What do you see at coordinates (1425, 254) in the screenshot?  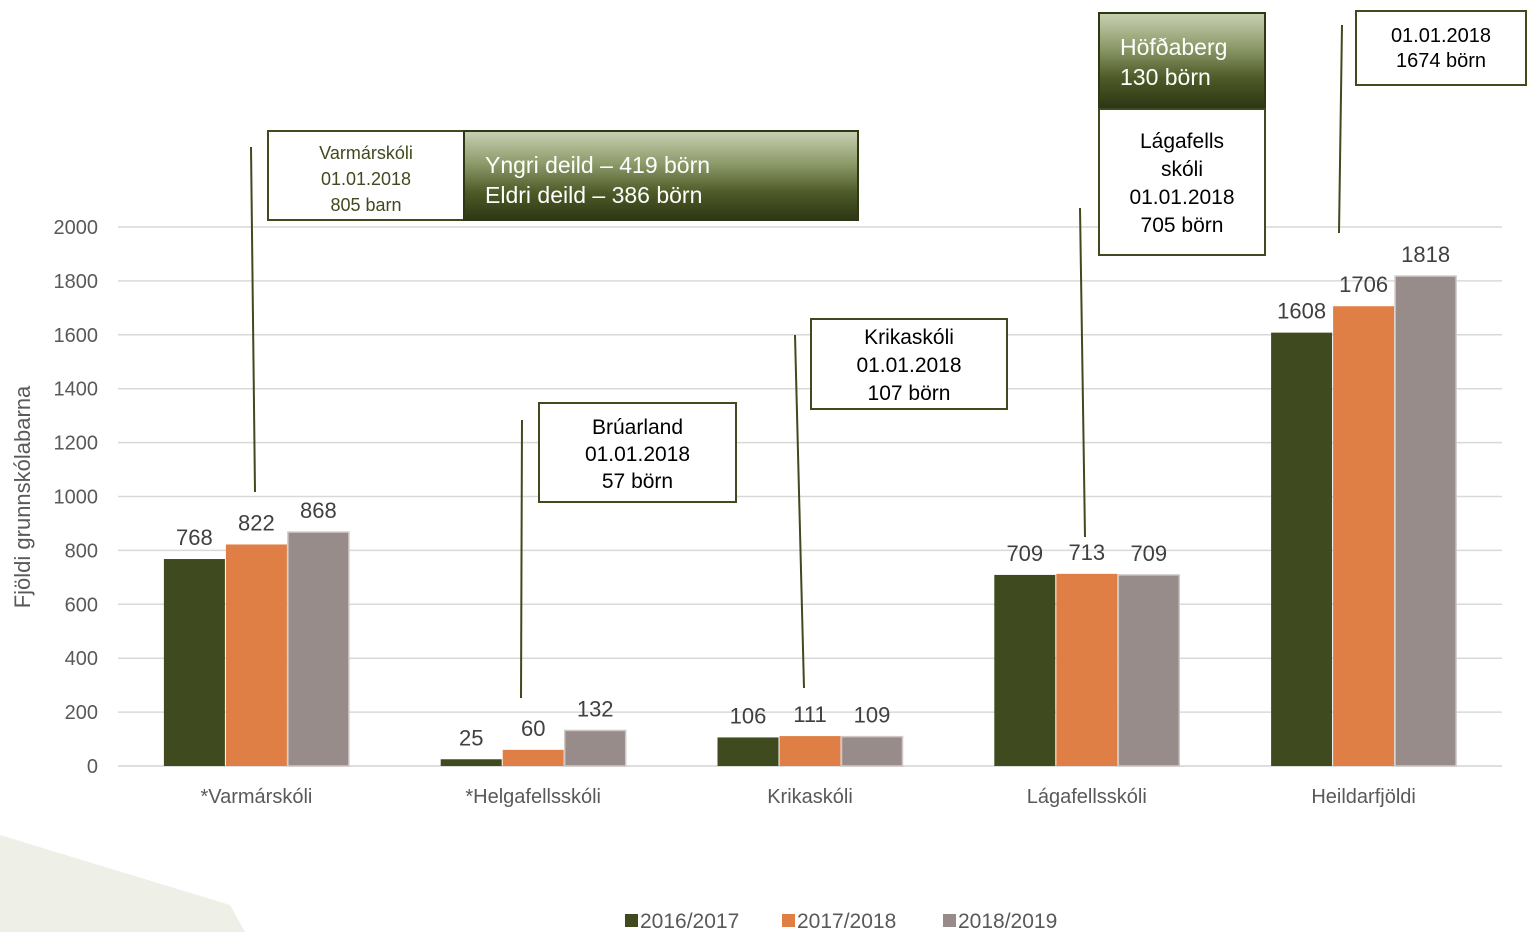 I see `data-label: 1818` at bounding box center [1425, 254].